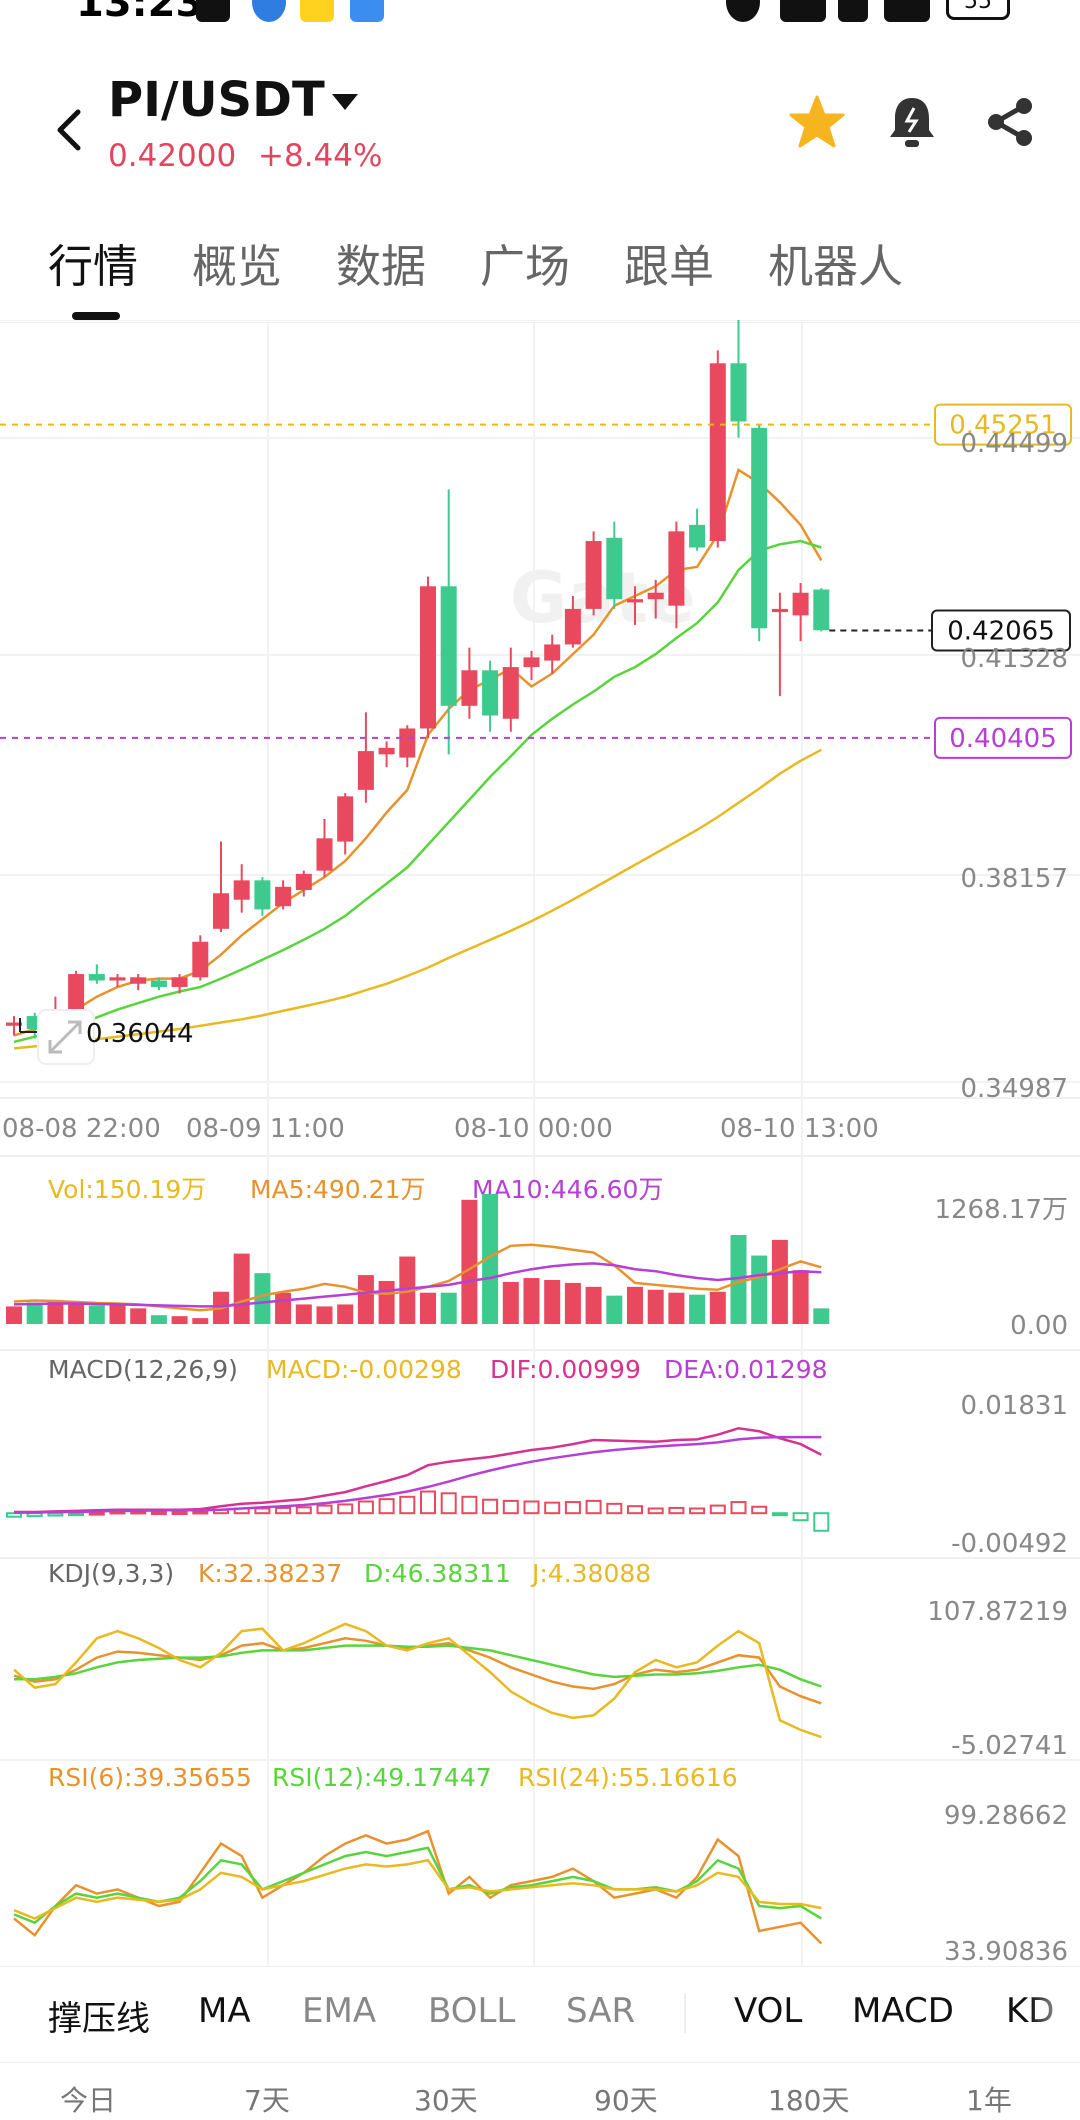 The image size is (1080, 2120). I want to click on alarm-icon, so click(743, 11).